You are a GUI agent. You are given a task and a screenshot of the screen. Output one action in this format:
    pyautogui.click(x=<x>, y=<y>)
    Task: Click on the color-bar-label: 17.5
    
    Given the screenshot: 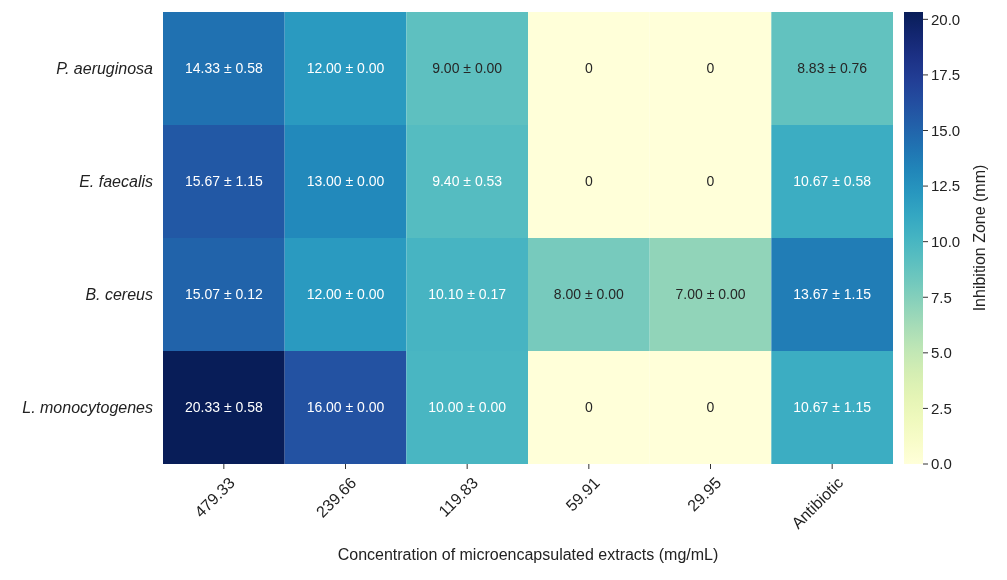 What is the action you would take?
    pyautogui.click(x=946, y=75)
    